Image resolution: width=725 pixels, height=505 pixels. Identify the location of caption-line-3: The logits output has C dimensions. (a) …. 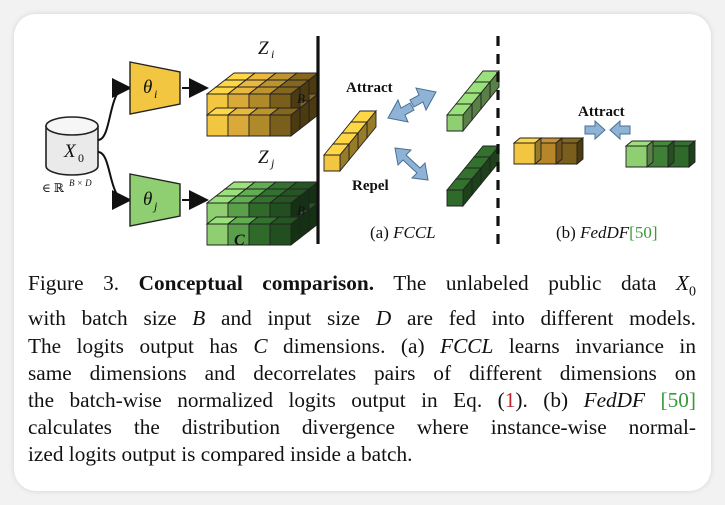
(362, 345).